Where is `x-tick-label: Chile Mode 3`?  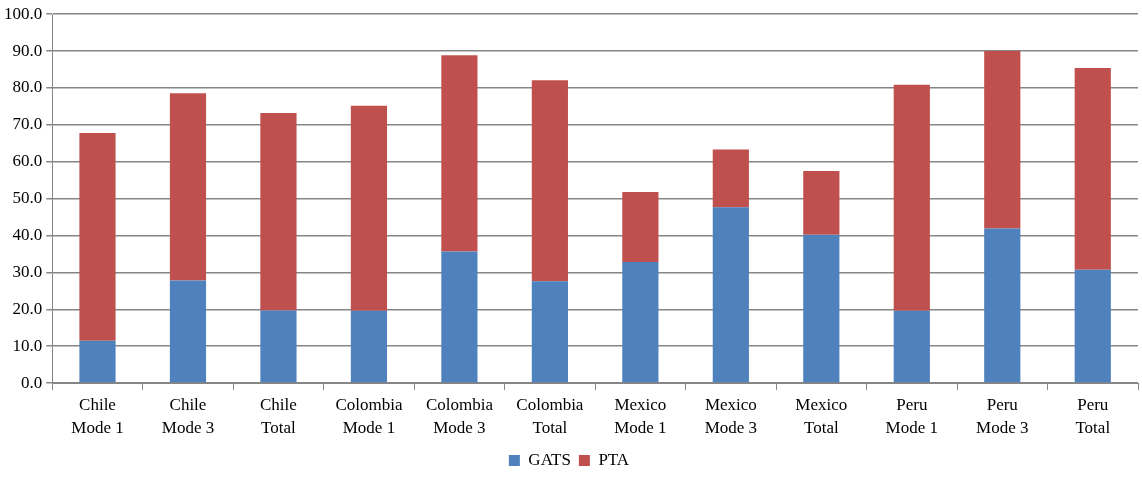
x-tick-label: Chile Mode 3 is located at coordinates (188, 416).